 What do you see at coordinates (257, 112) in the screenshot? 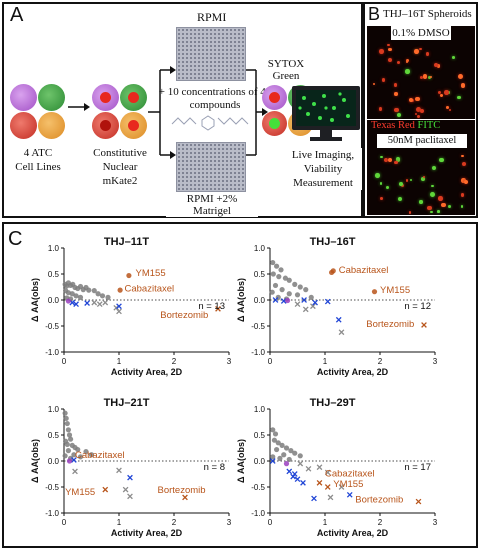
I see `merge-arrows` at bounding box center [257, 112].